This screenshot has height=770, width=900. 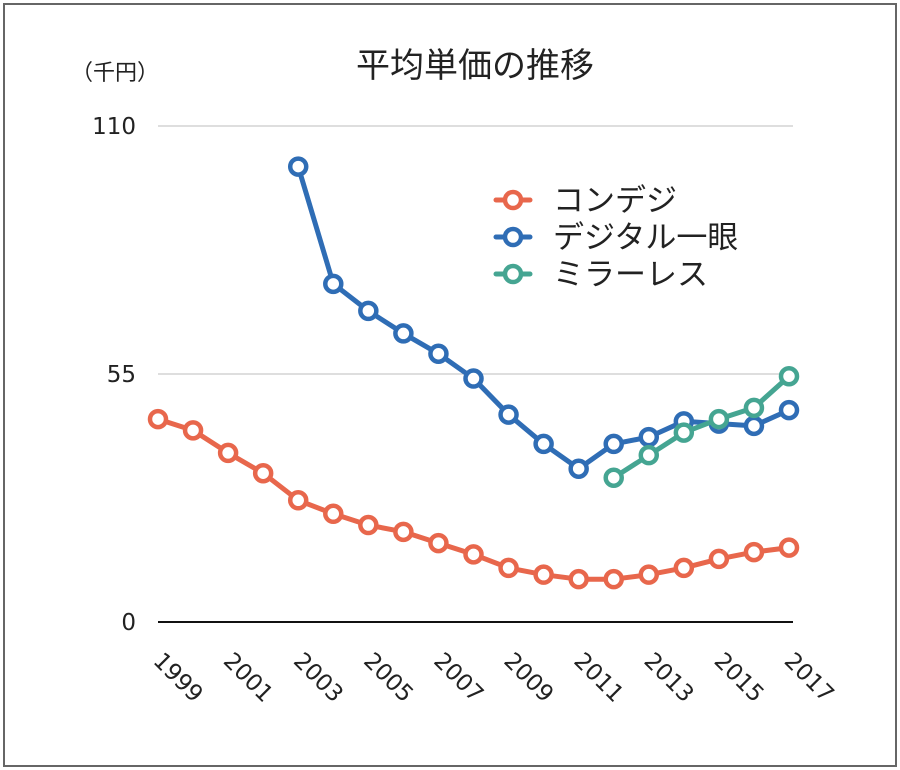 I want to click on legend-label: デジタル一眼, so click(x=645, y=238).